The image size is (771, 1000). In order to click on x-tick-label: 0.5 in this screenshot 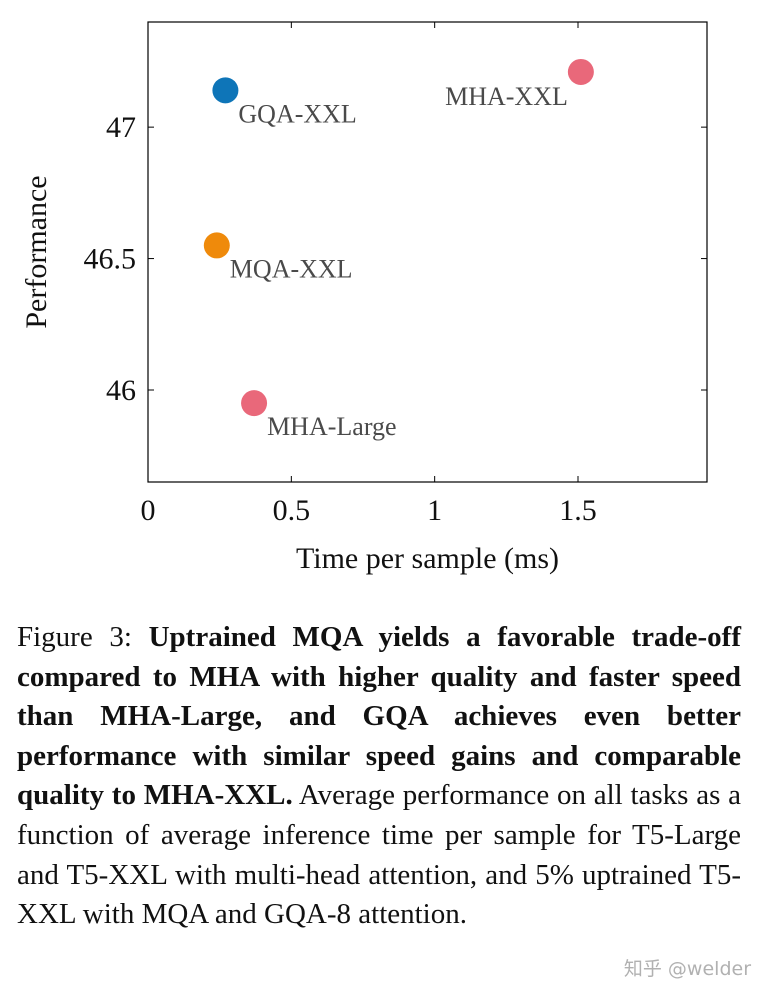, I will do `click(292, 510)`.